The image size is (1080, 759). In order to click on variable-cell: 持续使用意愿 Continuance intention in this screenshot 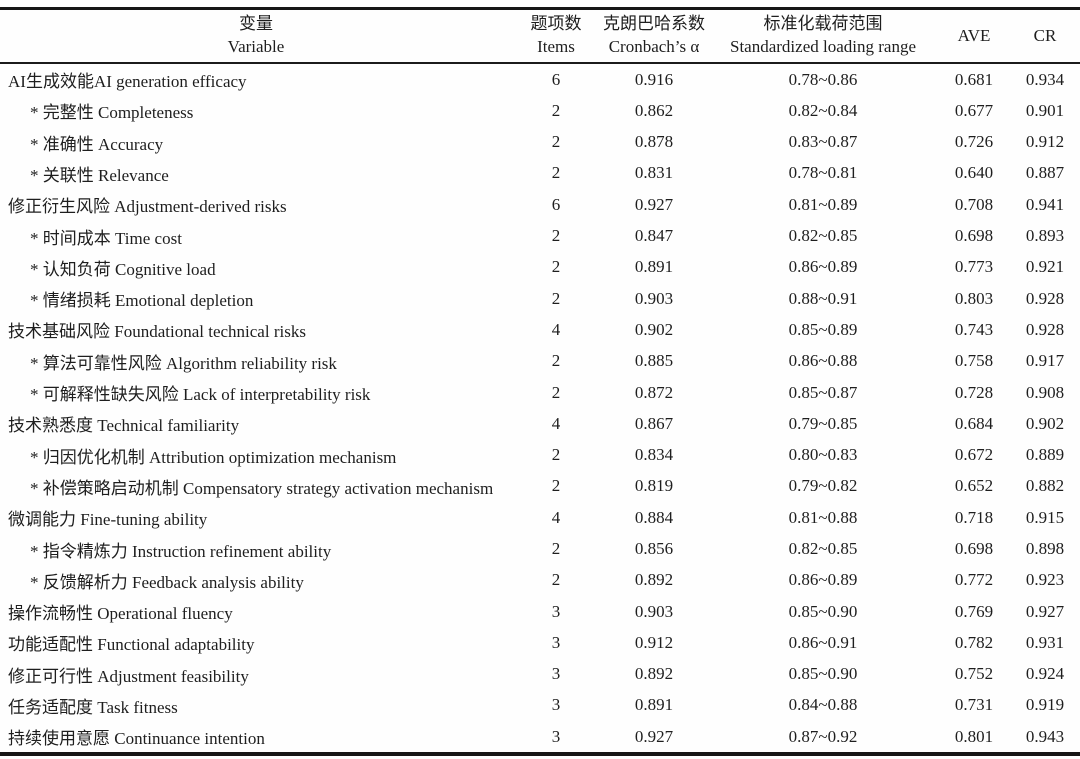, I will do `click(136, 739)`.